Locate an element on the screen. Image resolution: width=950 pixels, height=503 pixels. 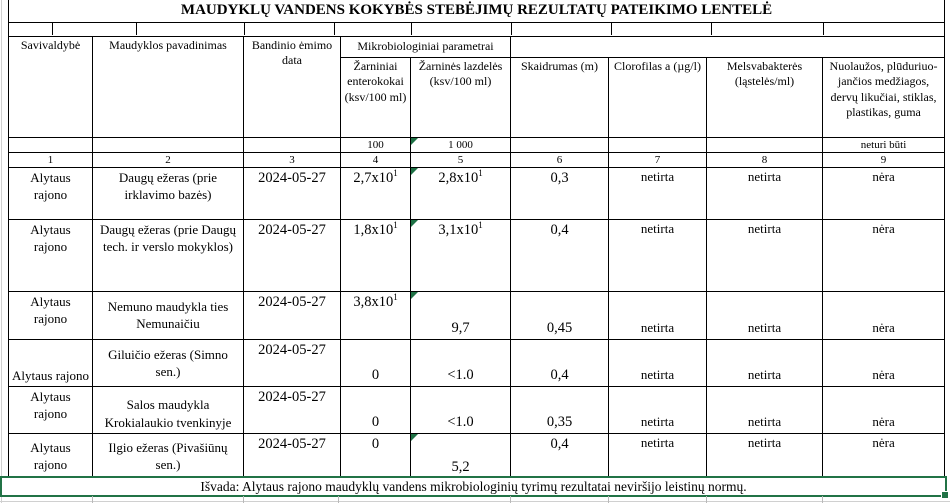
header-skaidrumas: Skaidrumas (m) is located at coordinates (559, 97).